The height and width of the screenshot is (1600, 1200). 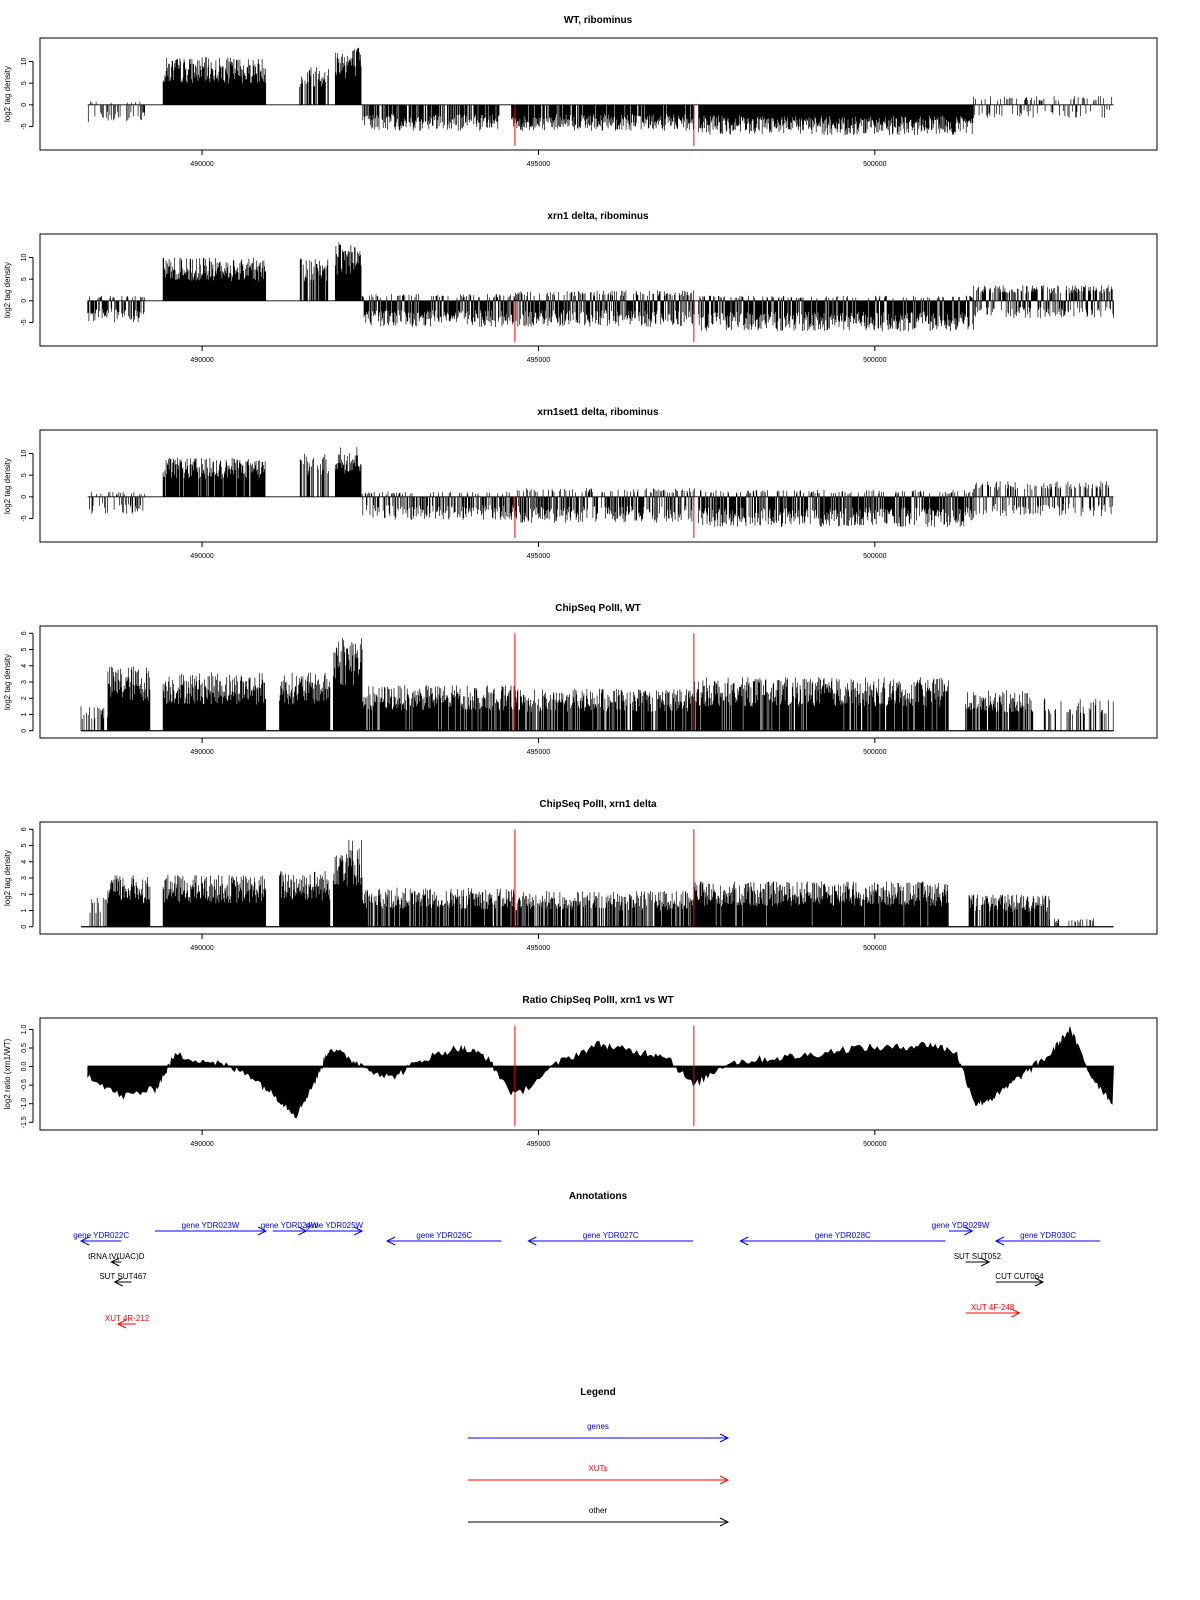 What do you see at coordinates (993, 1310) in the screenshot?
I see `annotation-feature: XUT 4F-248` at bounding box center [993, 1310].